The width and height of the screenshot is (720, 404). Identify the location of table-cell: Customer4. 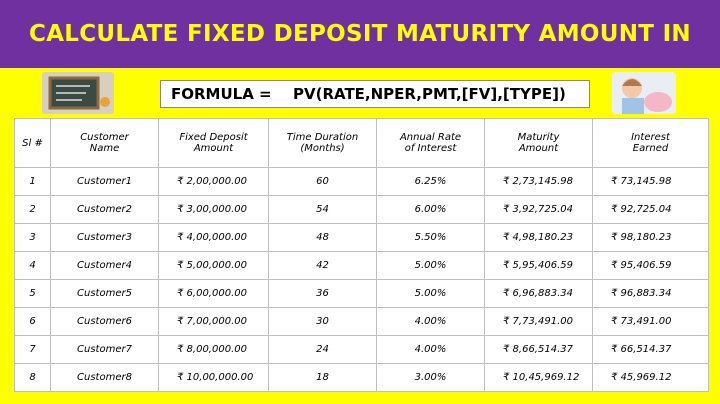
(104, 265).